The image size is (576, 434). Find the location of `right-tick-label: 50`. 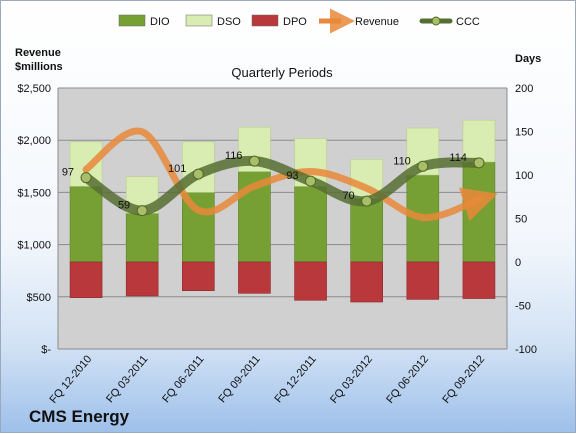

right-tick-label: 50 is located at coordinates (521, 220).